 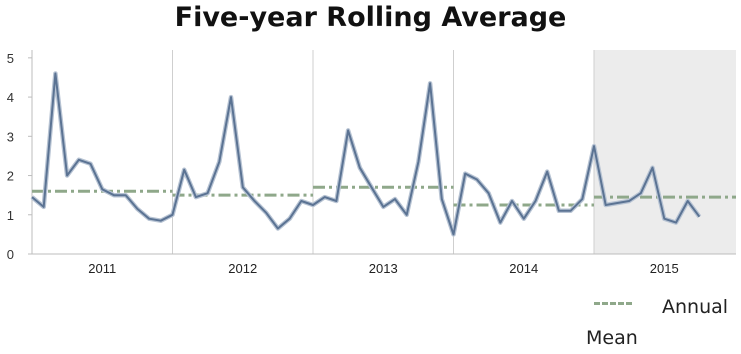 I want to click on legend: Annual Mean, so click(x=661, y=319).